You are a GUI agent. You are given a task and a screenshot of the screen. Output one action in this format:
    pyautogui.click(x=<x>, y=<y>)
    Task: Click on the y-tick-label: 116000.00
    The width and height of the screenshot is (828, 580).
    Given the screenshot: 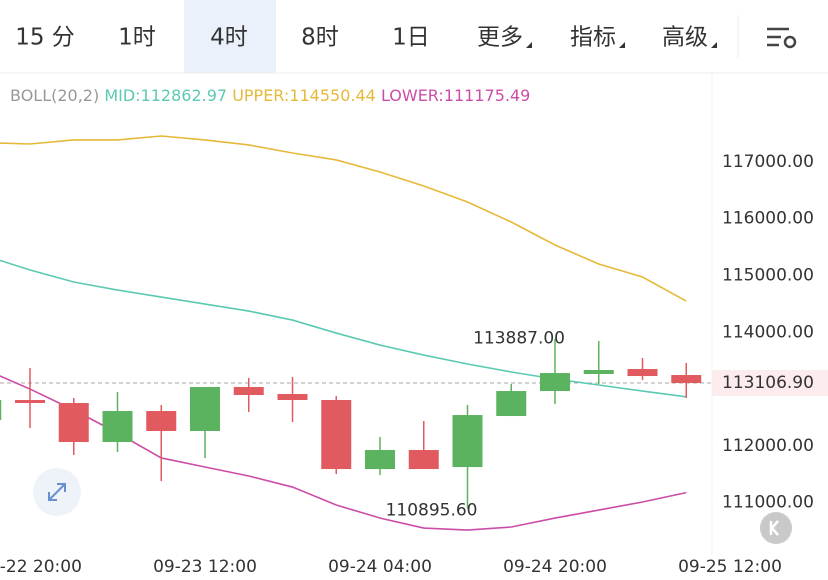 What is the action you would take?
    pyautogui.click(x=768, y=219)
    